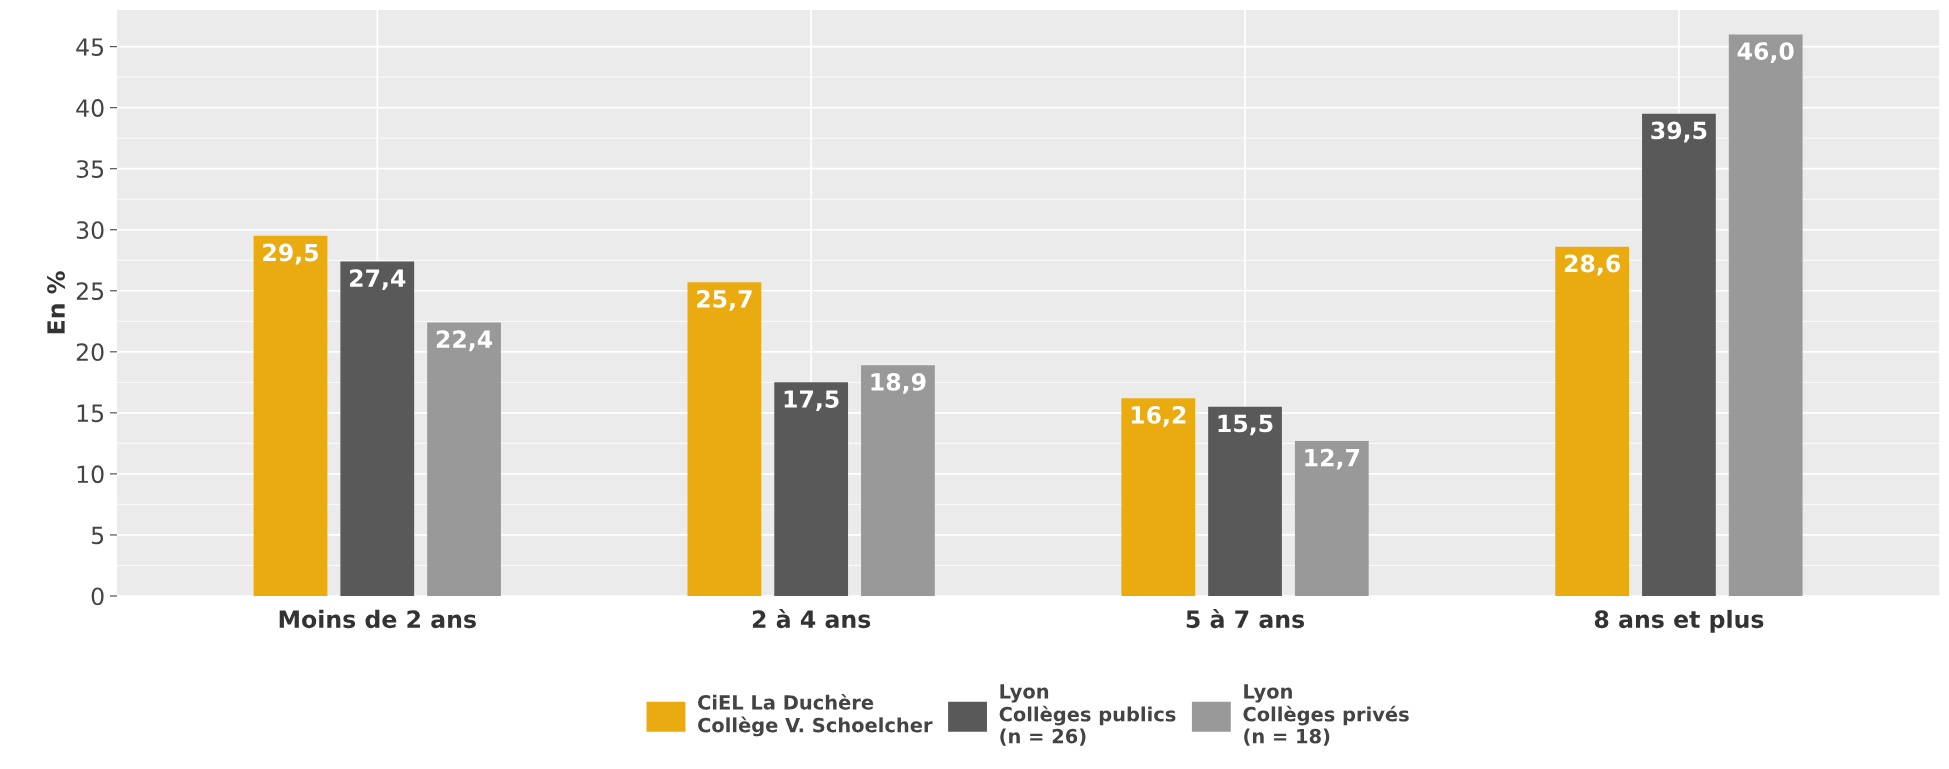 The width and height of the screenshot is (1949, 769). What do you see at coordinates (1087, 715) in the screenshot?
I see `legend-label: Lyon Collèges publics (n = 26)` at bounding box center [1087, 715].